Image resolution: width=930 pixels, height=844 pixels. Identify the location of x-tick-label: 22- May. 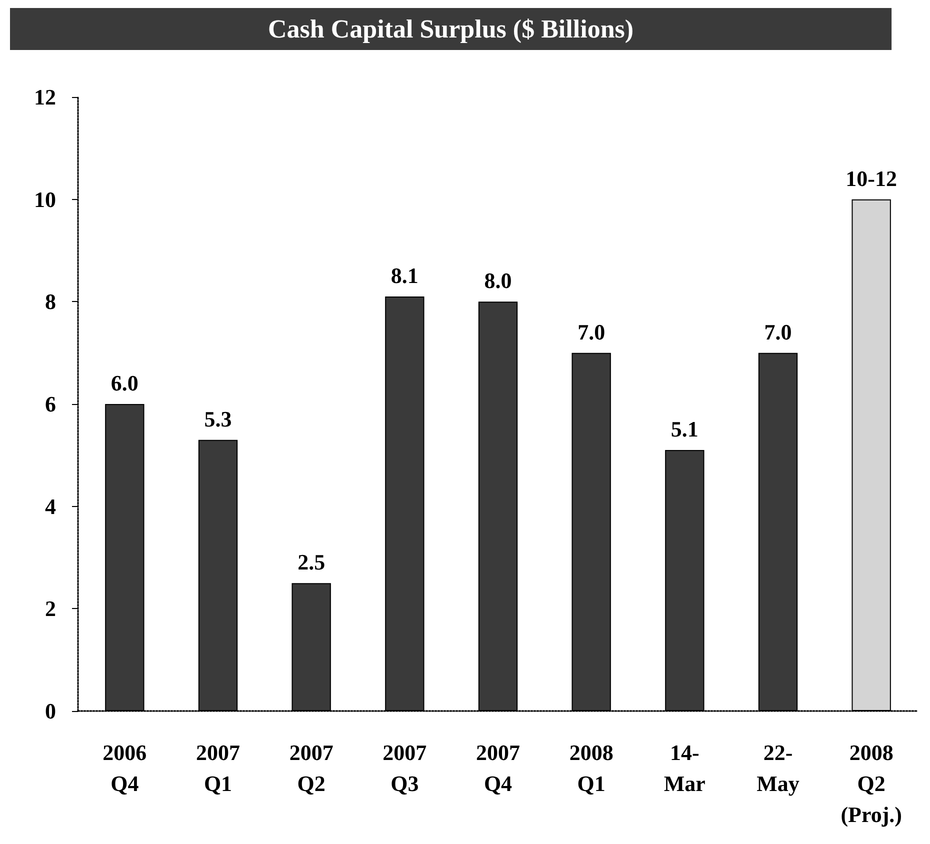
(778, 768).